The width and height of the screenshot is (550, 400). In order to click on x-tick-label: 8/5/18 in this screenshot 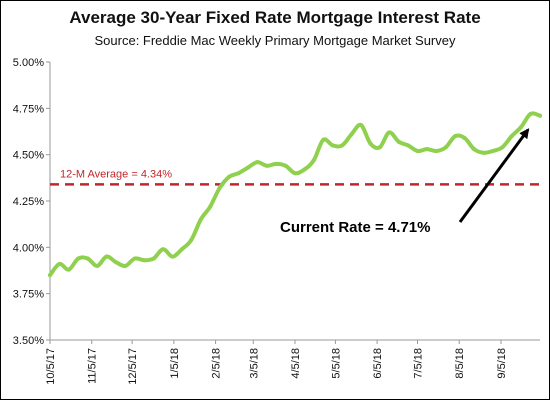, I will do `click(460, 363)`.